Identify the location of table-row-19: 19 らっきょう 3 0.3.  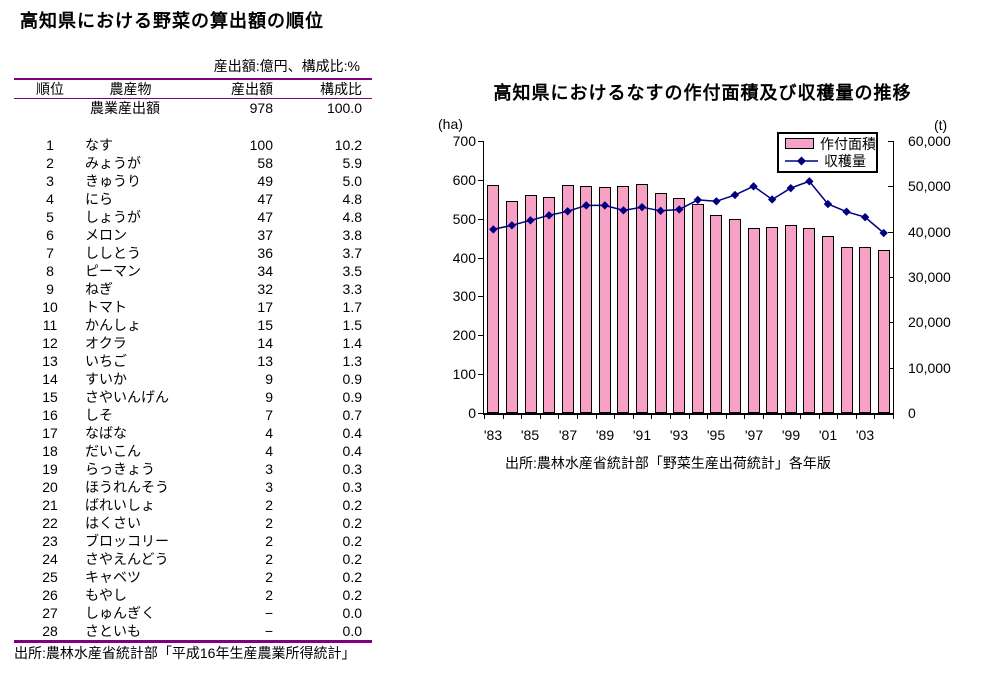
(193, 469).